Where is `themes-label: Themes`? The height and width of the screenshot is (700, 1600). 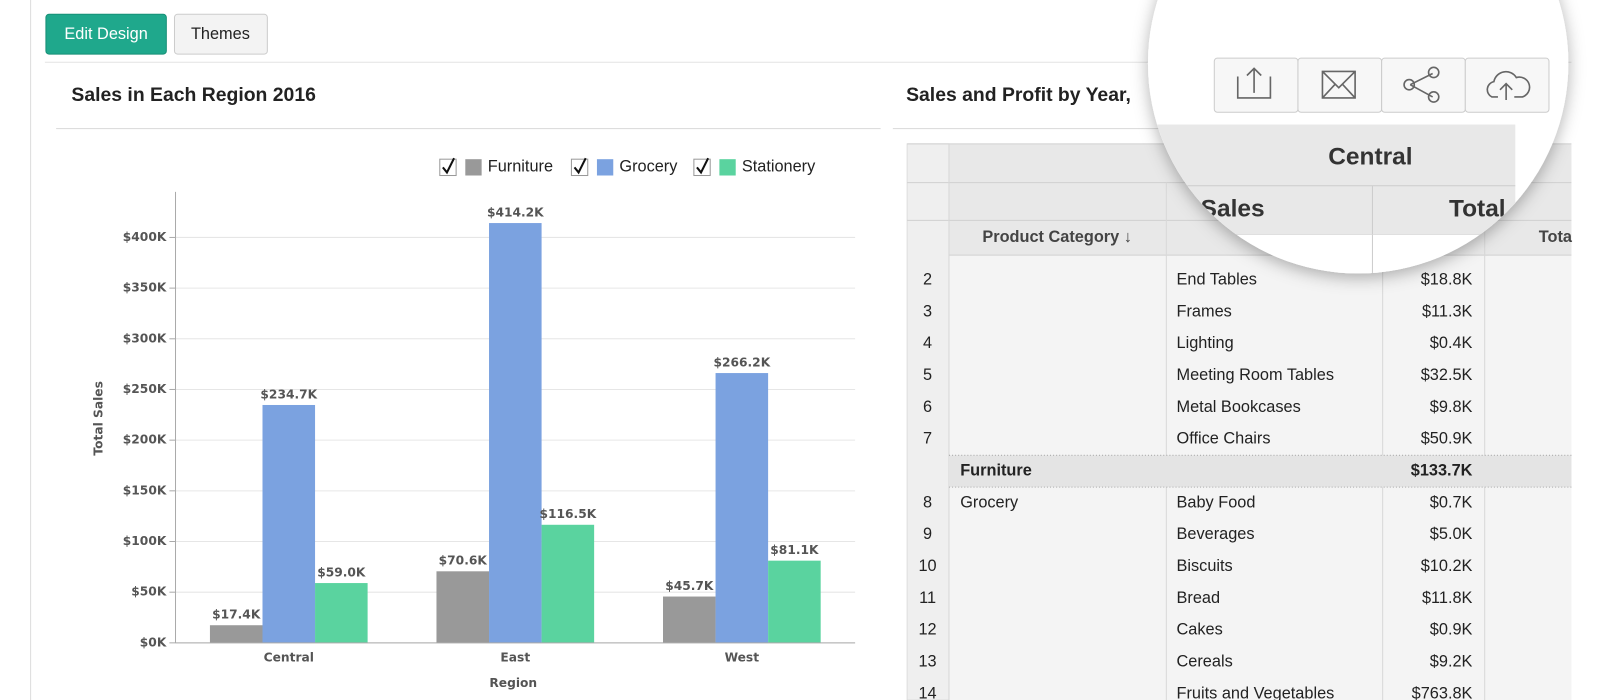
themes-label: Themes is located at coordinates (220, 34).